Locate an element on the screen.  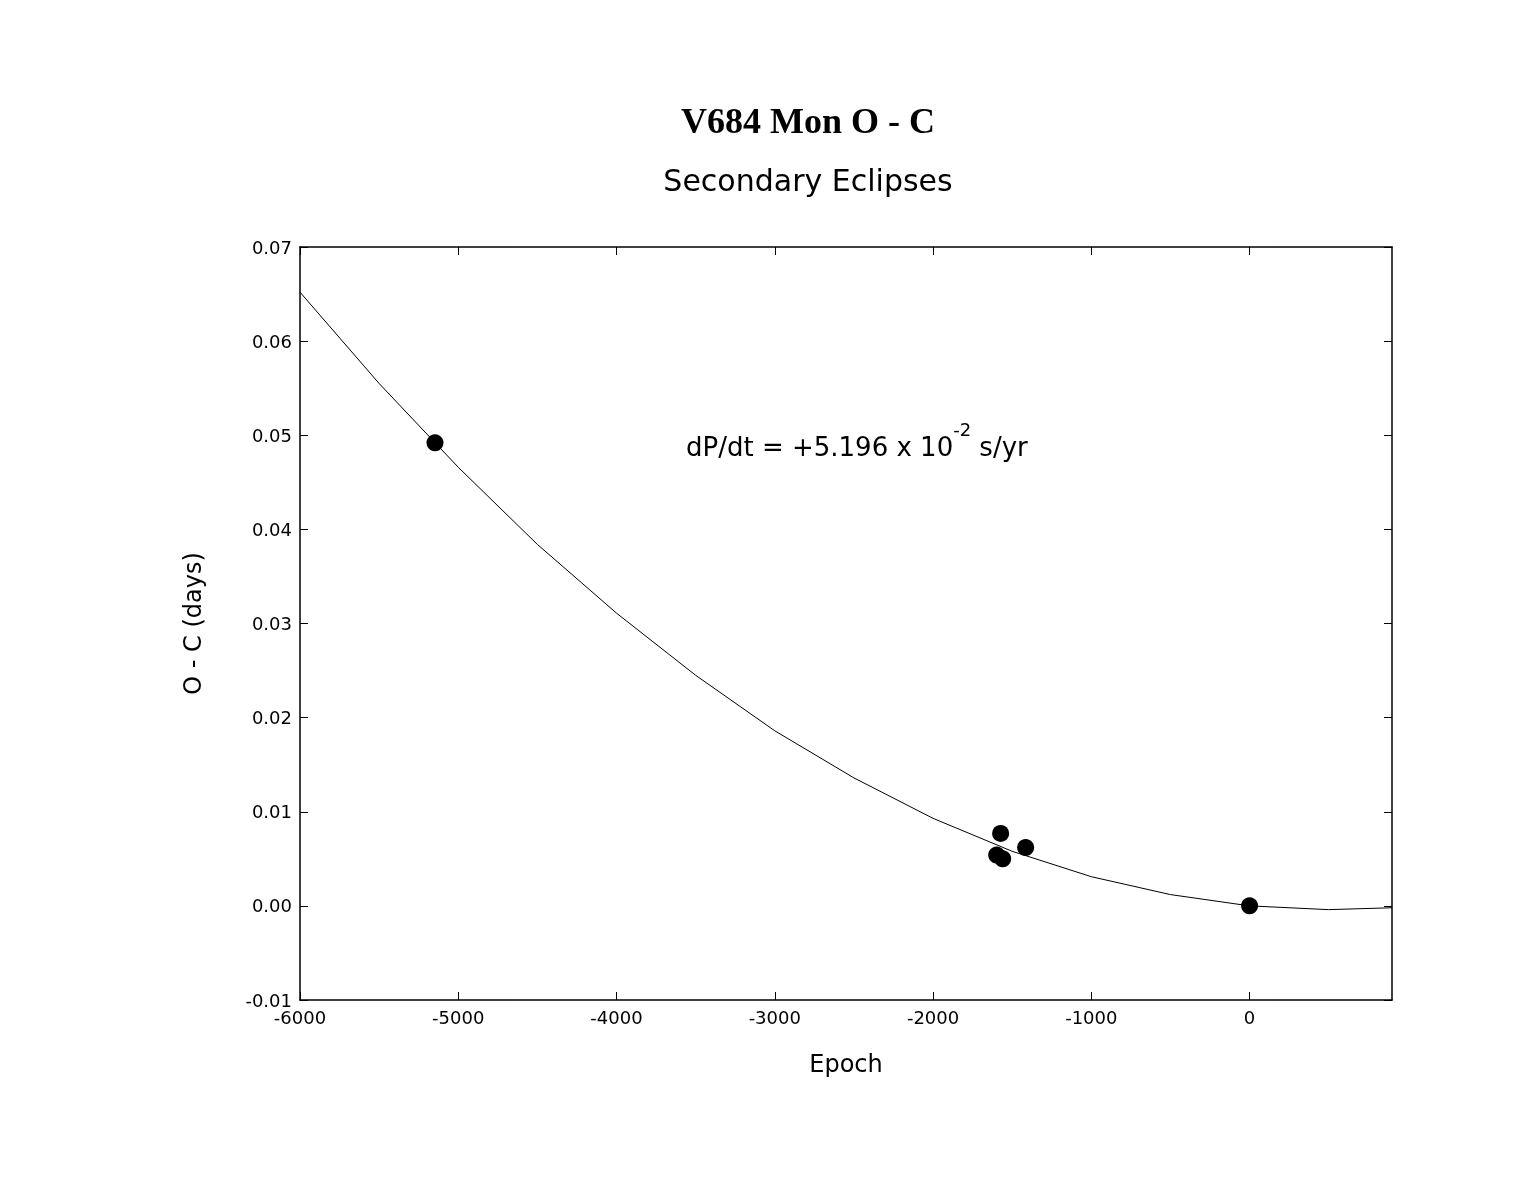
y-tick-label: 0.01 is located at coordinates (271, 812).